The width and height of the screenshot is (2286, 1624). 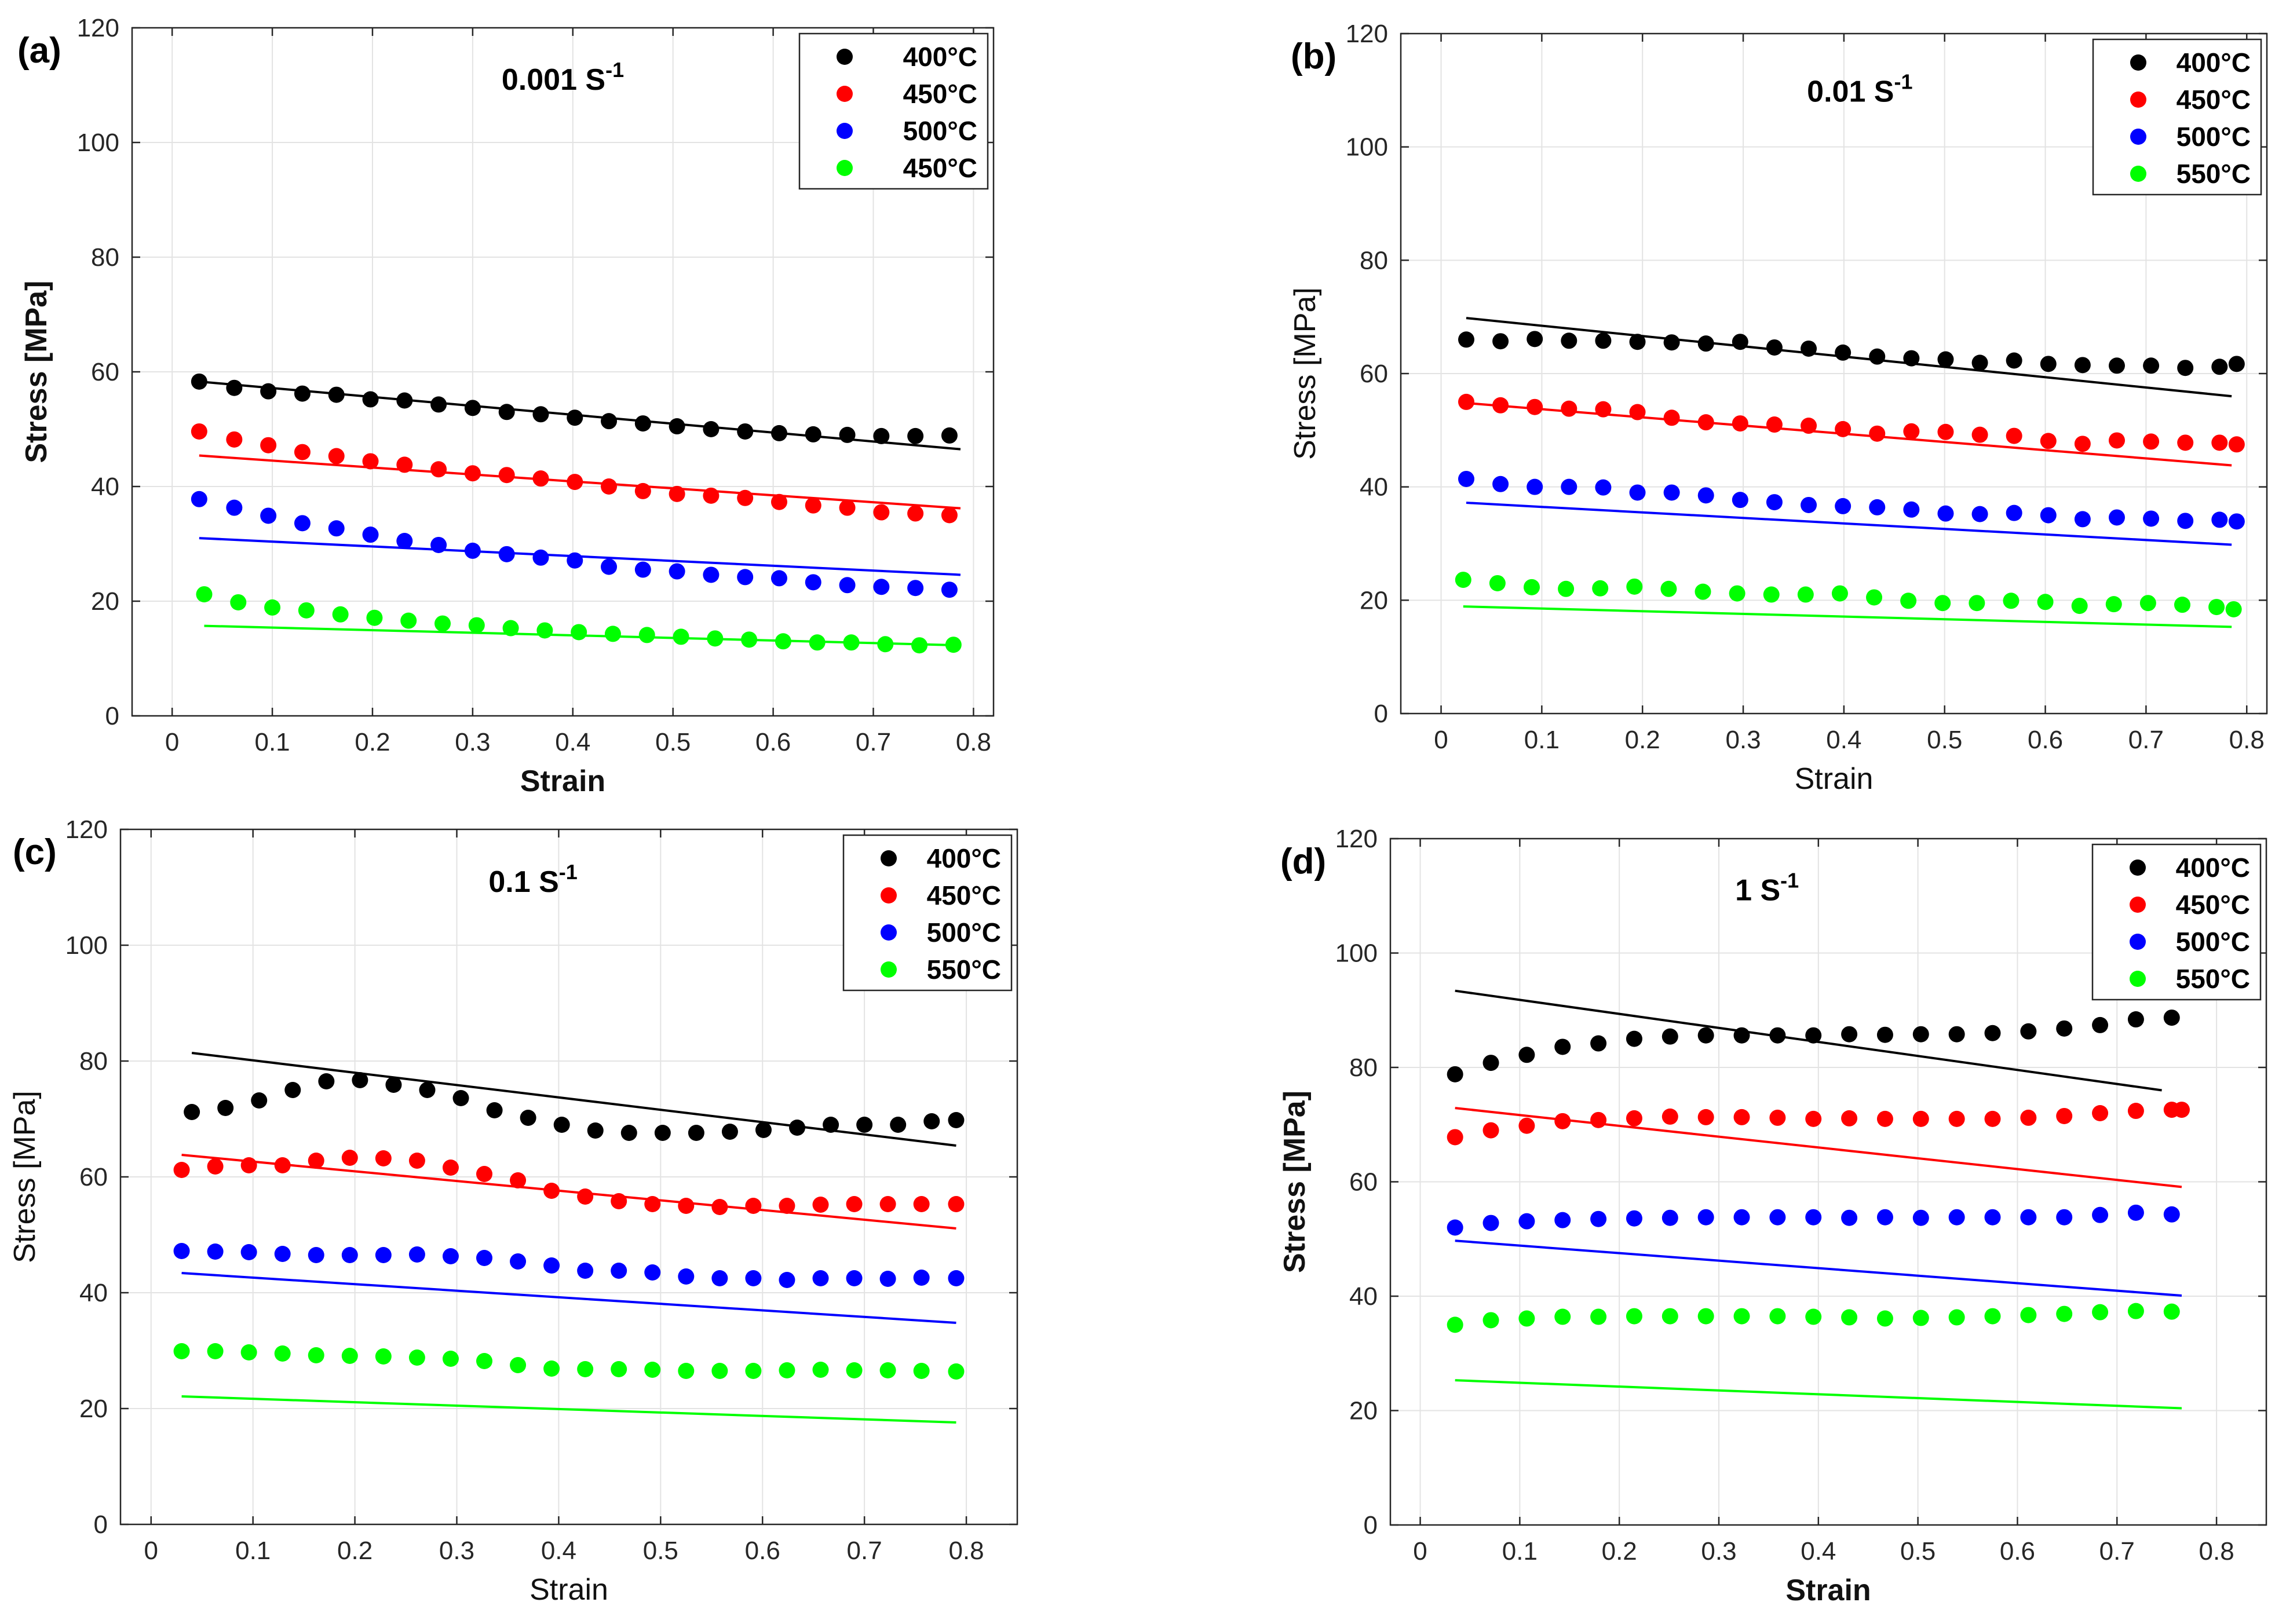 I want to click on legend-box, so click(x=2177, y=117).